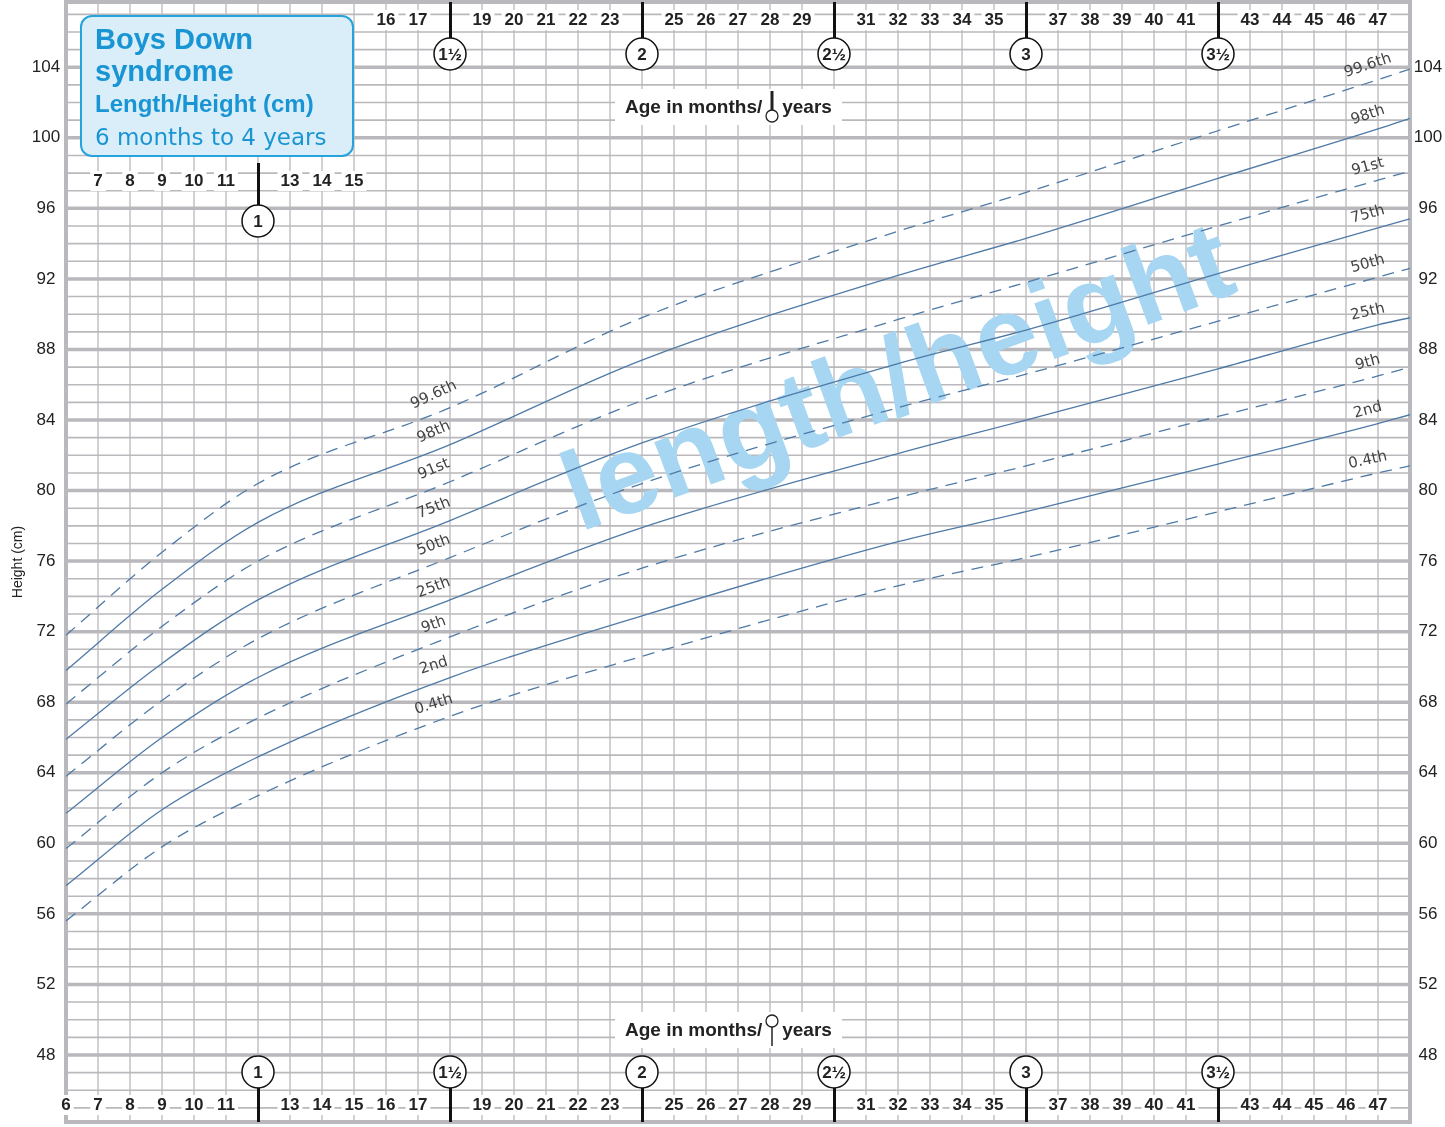 The height and width of the screenshot is (1127, 1445). What do you see at coordinates (728, 1029) in the screenshot?
I see `text: Age in months/ years` at bounding box center [728, 1029].